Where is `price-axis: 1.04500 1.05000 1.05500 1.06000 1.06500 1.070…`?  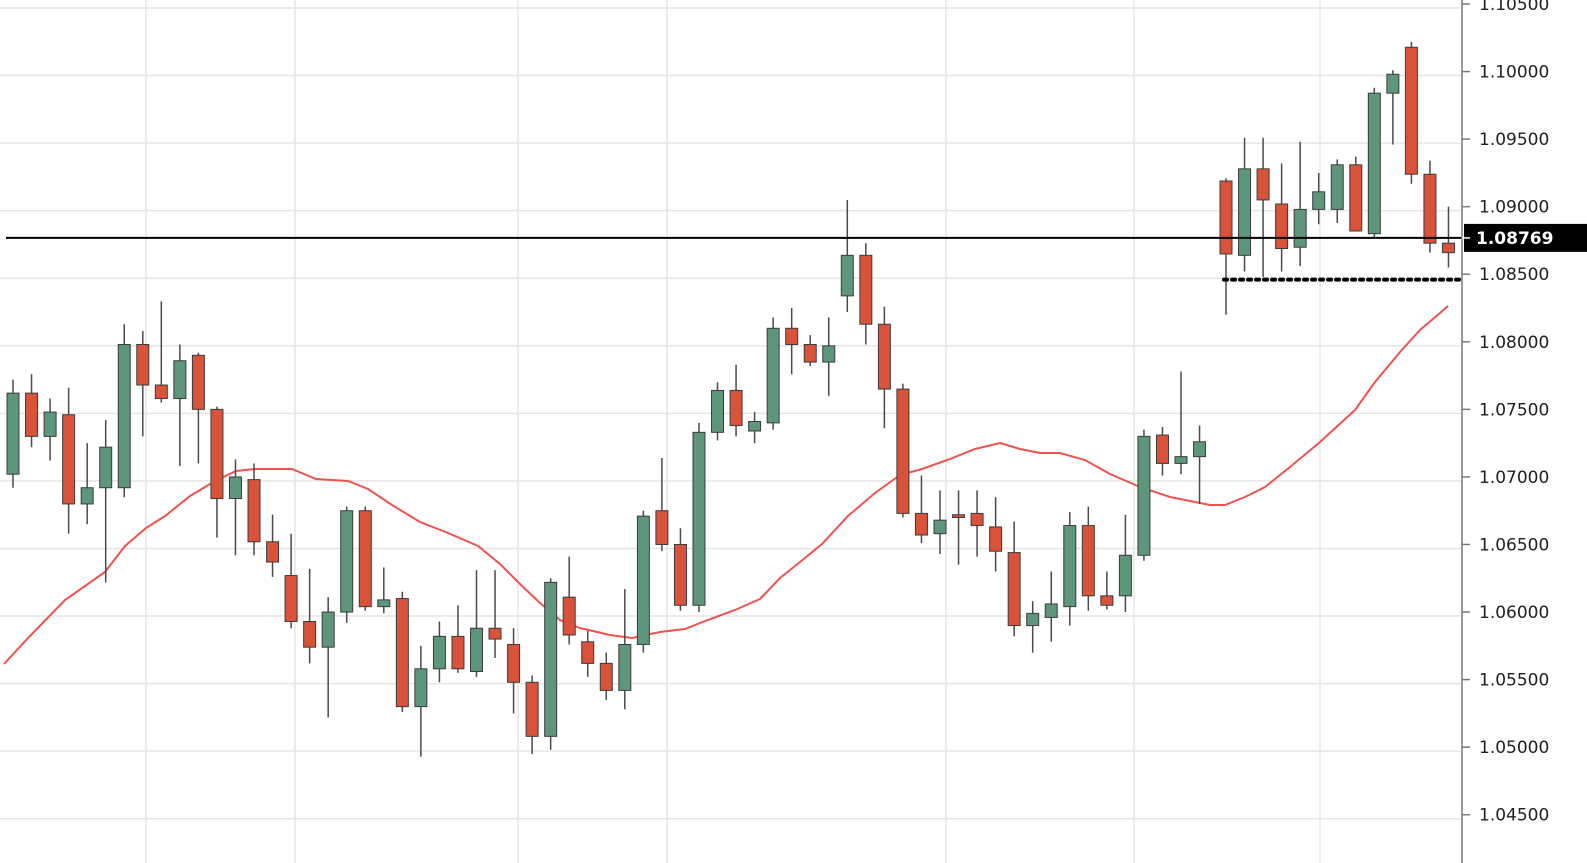 price-axis: 1.04500 1.05000 1.05500 1.06000 1.06500 1.070… is located at coordinates (1524, 431).